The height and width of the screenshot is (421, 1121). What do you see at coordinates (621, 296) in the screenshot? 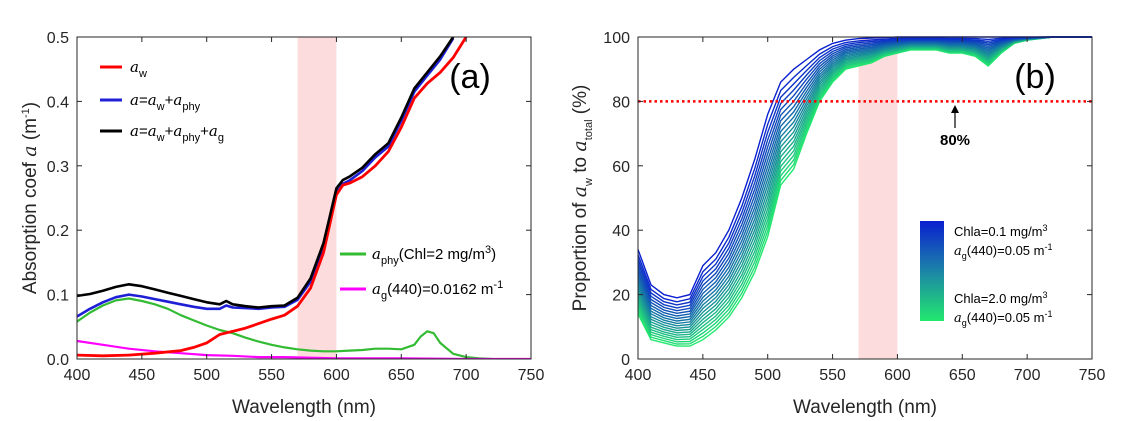
I see `b-ytick-label: 20` at bounding box center [621, 296].